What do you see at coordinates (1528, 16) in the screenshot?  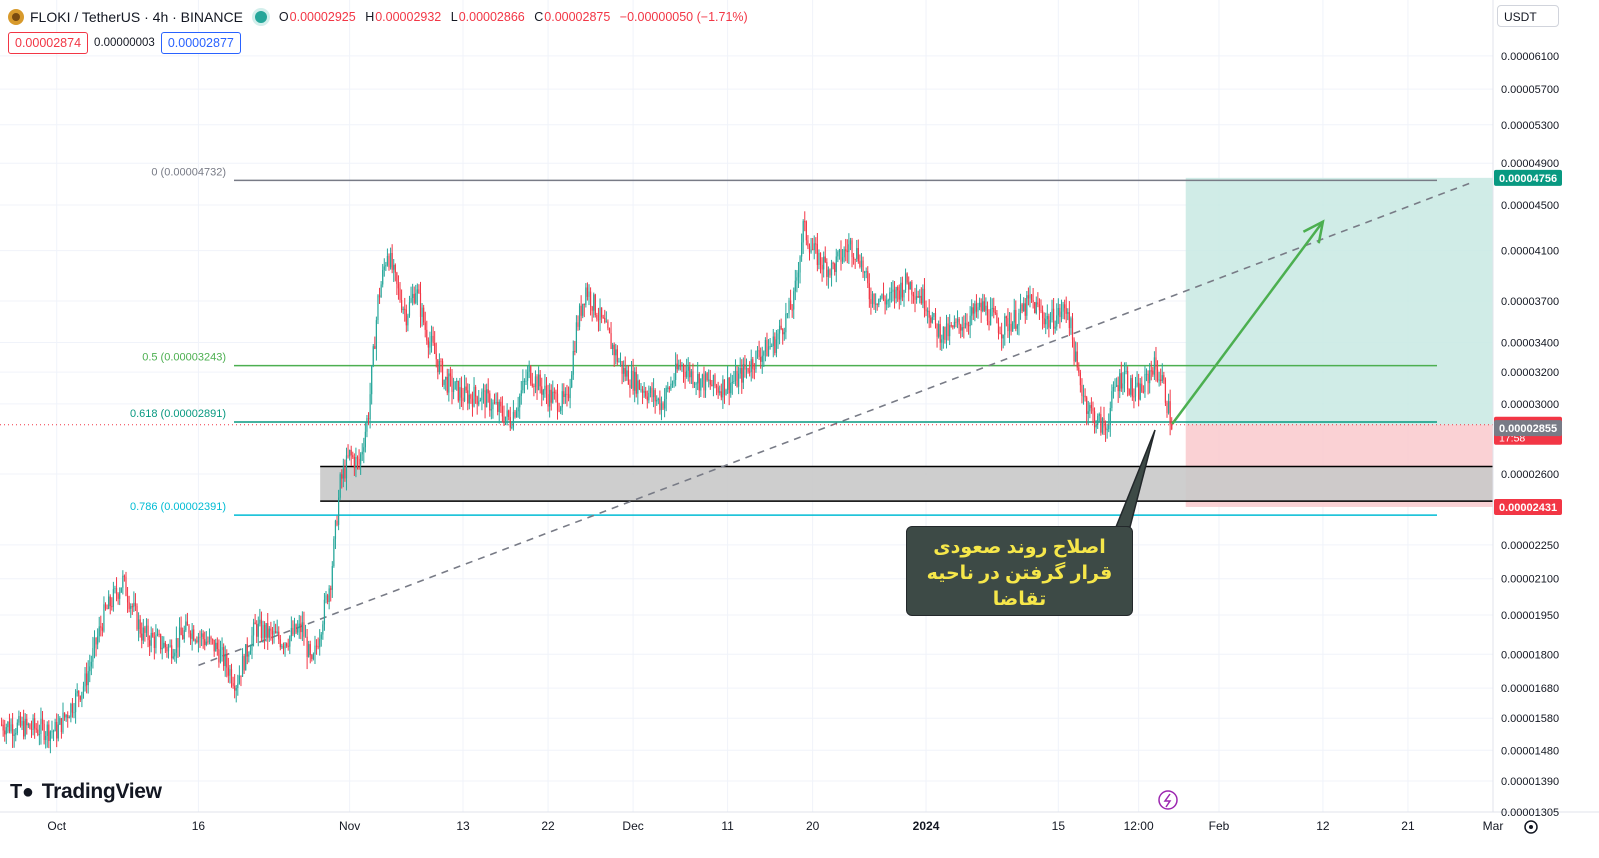 I see `currency-selector: USDT` at bounding box center [1528, 16].